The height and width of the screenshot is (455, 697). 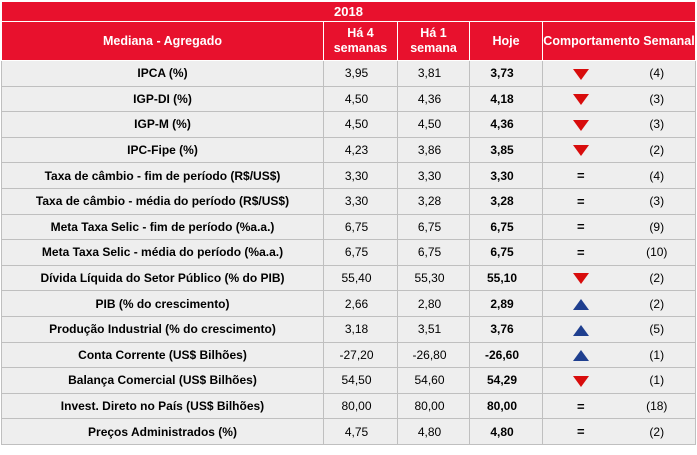 What do you see at coordinates (162, 227) in the screenshot?
I see `row-label: Meta Taxa Selic - fim de período (%a.a.)` at bounding box center [162, 227].